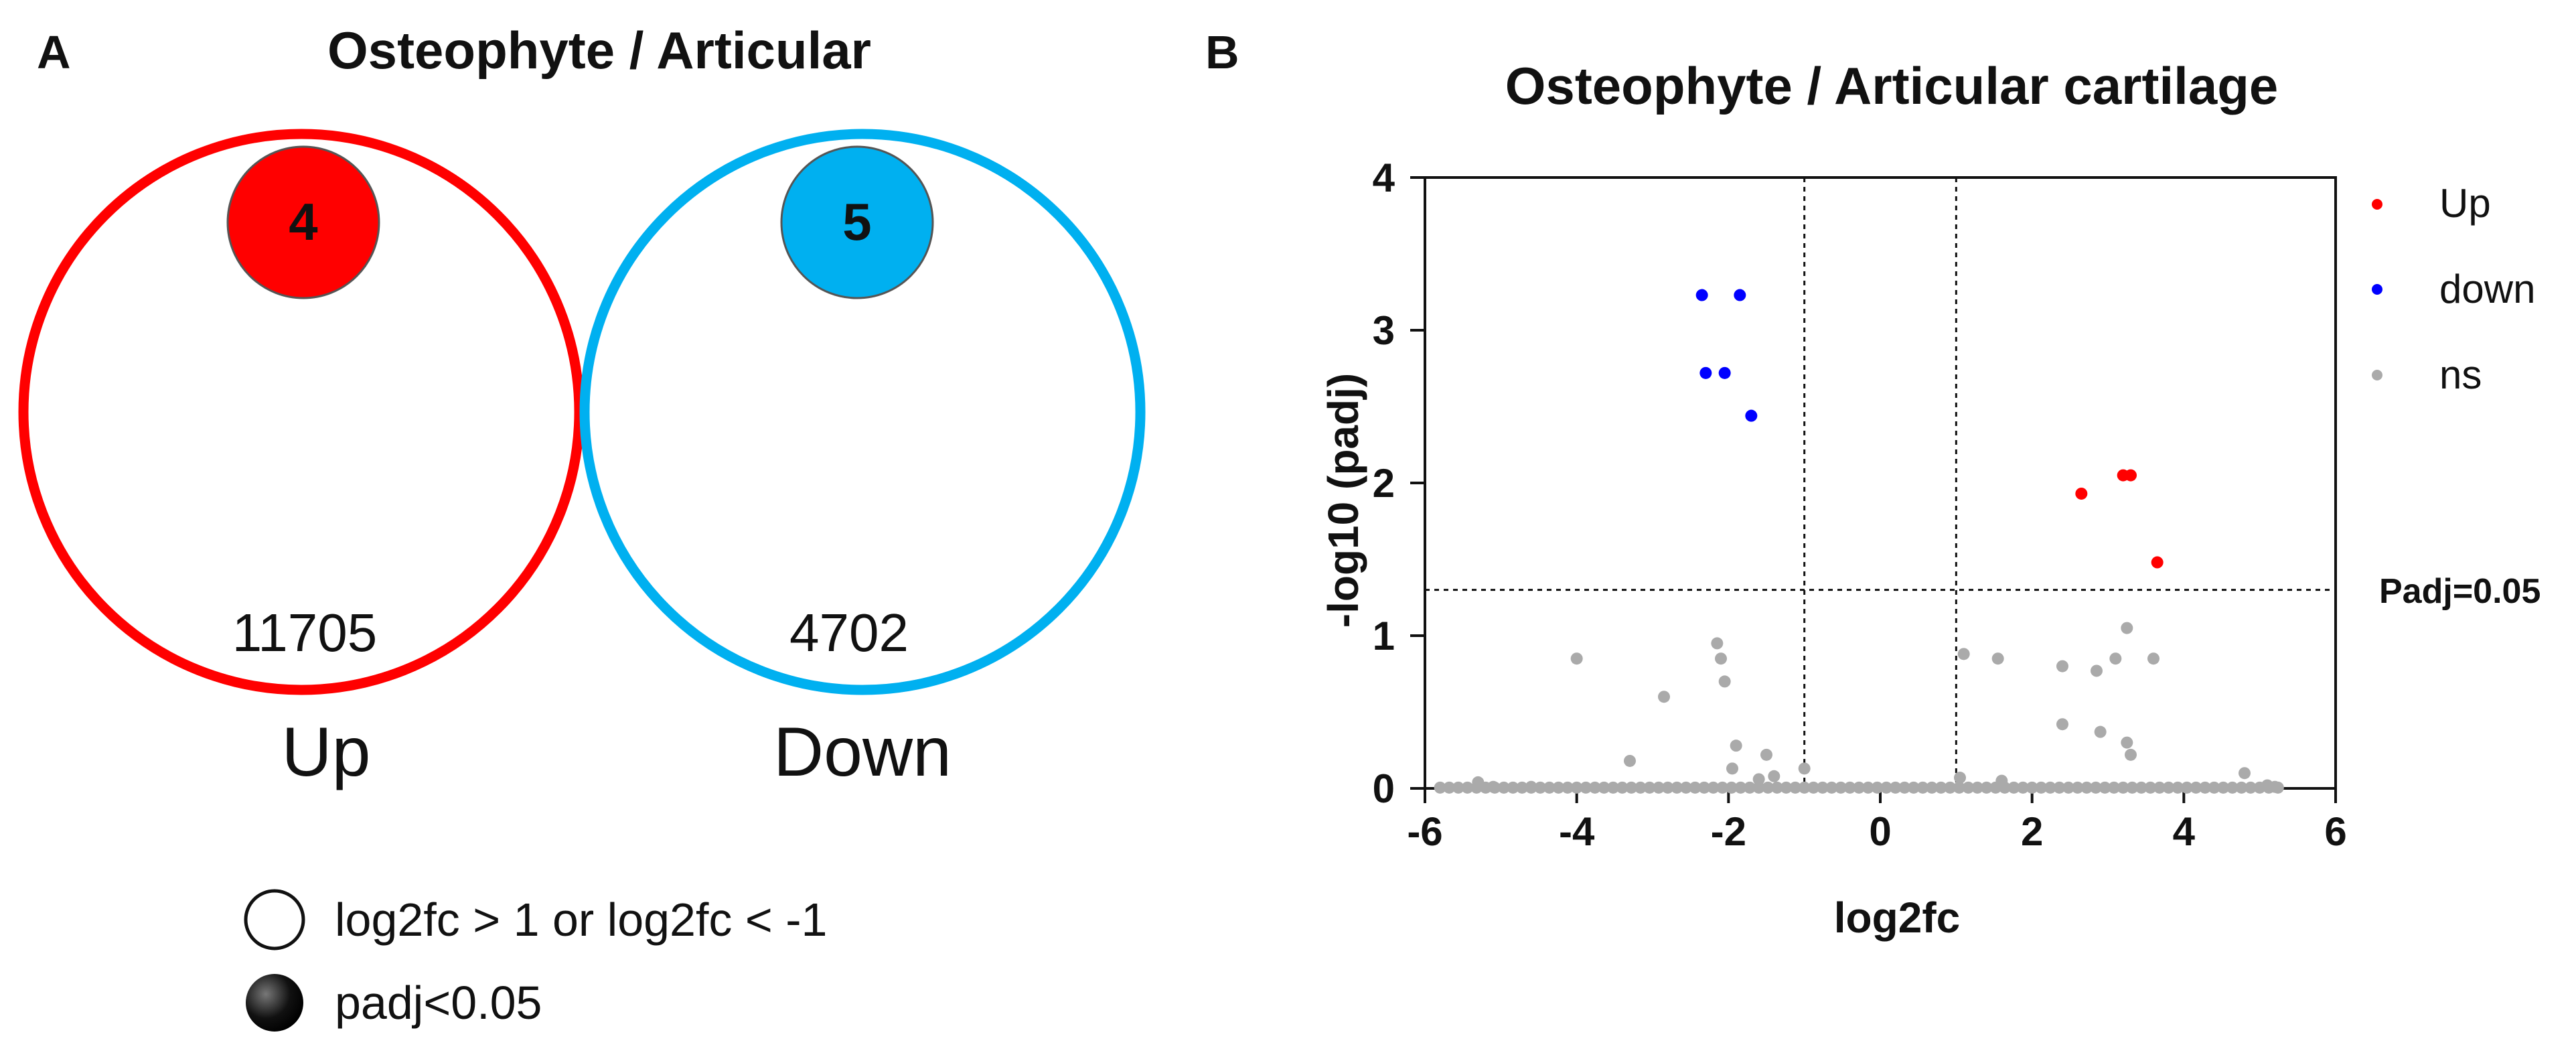 The height and width of the screenshot is (1059, 2576). What do you see at coordinates (2377, 204) in the screenshot?
I see `legend-up-marker` at bounding box center [2377, 204].